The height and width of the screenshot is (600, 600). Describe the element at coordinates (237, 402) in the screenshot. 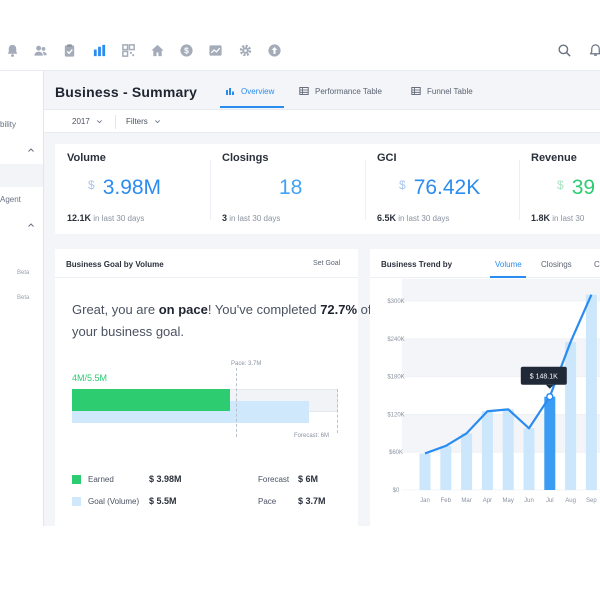

I see `pace-marker` at that location.